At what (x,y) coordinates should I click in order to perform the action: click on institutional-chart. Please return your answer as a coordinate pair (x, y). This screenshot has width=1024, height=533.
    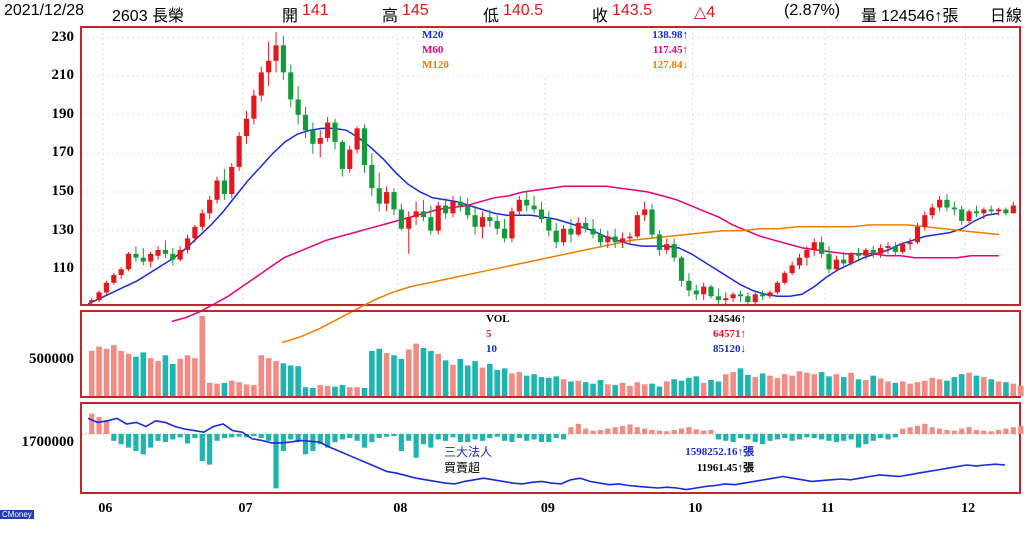
    Looking at the image, I should click on (553, 452).